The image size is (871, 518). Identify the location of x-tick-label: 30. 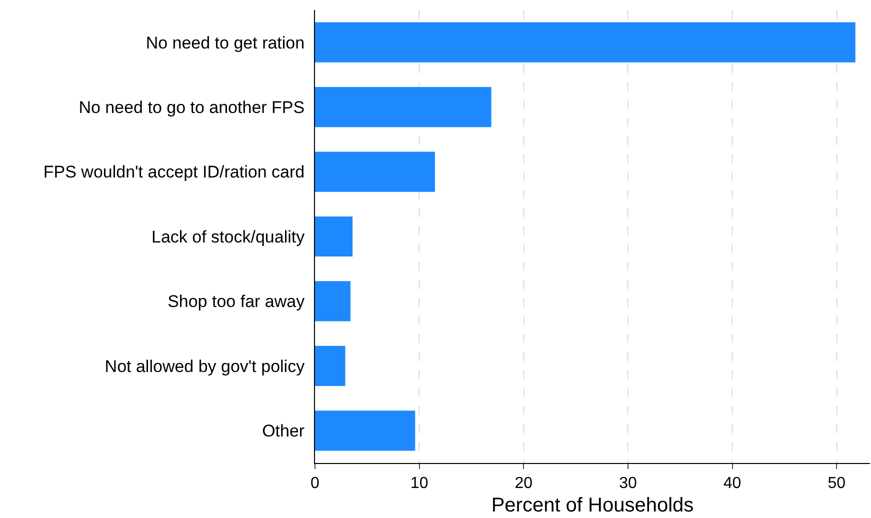
(628, 483).